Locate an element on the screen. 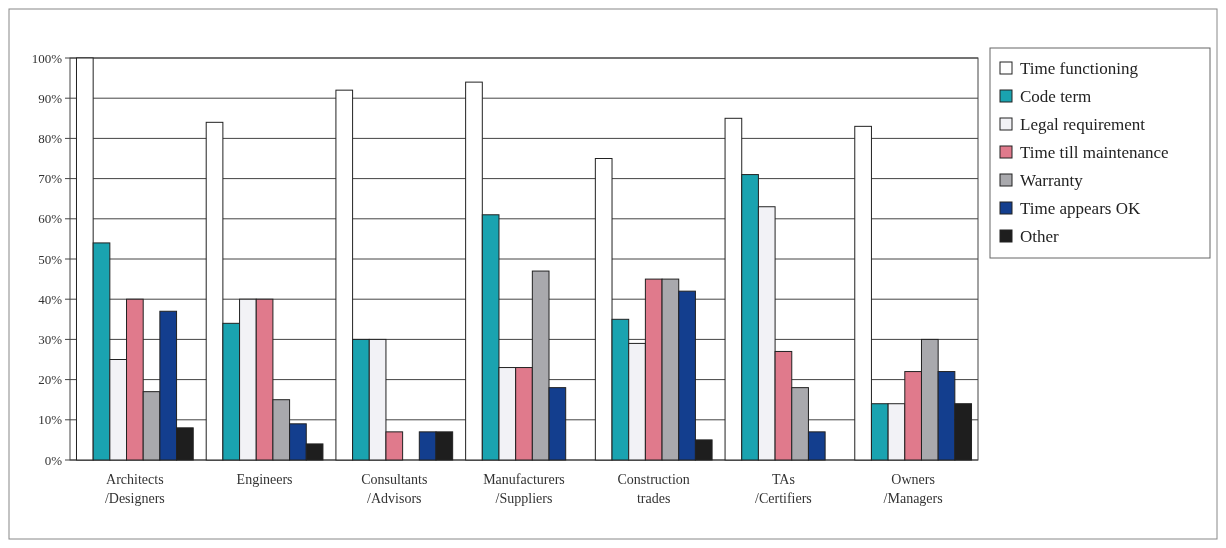 This screenshot has height=548, width=1226. x-tick-label: Consultants /Advisors is located at coordinates (394, 489).